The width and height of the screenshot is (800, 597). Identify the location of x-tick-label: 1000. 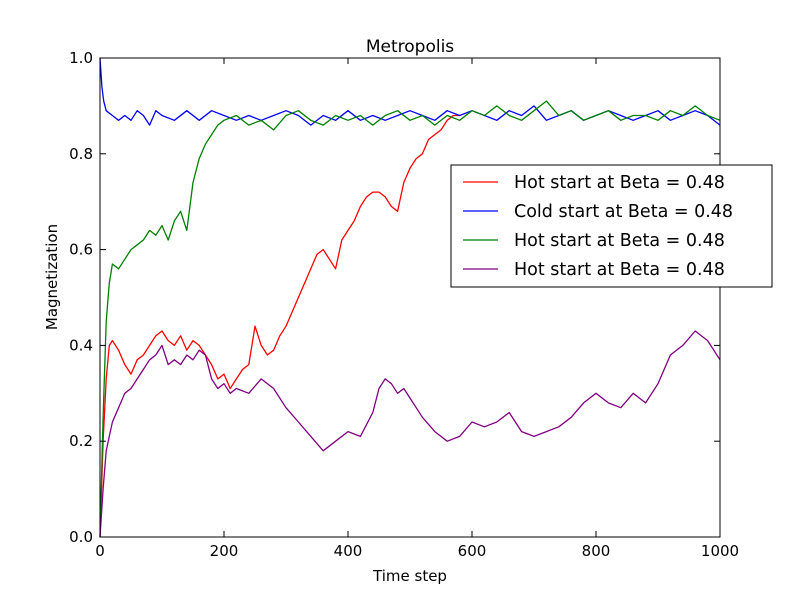
(720, 551).